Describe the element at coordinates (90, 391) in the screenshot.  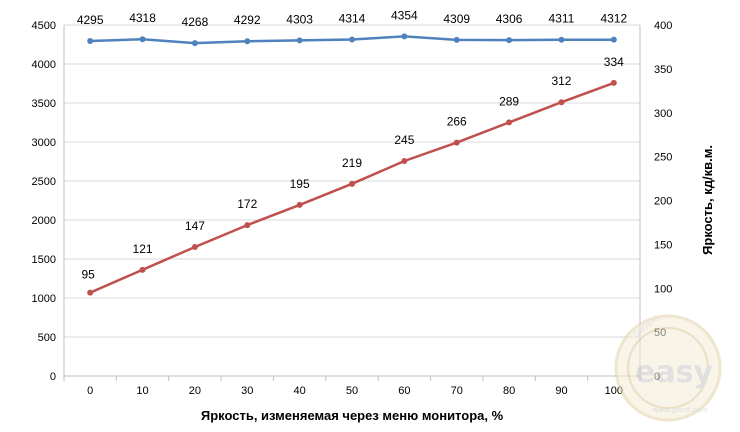
I see `x-tick-label: 0` at that location.